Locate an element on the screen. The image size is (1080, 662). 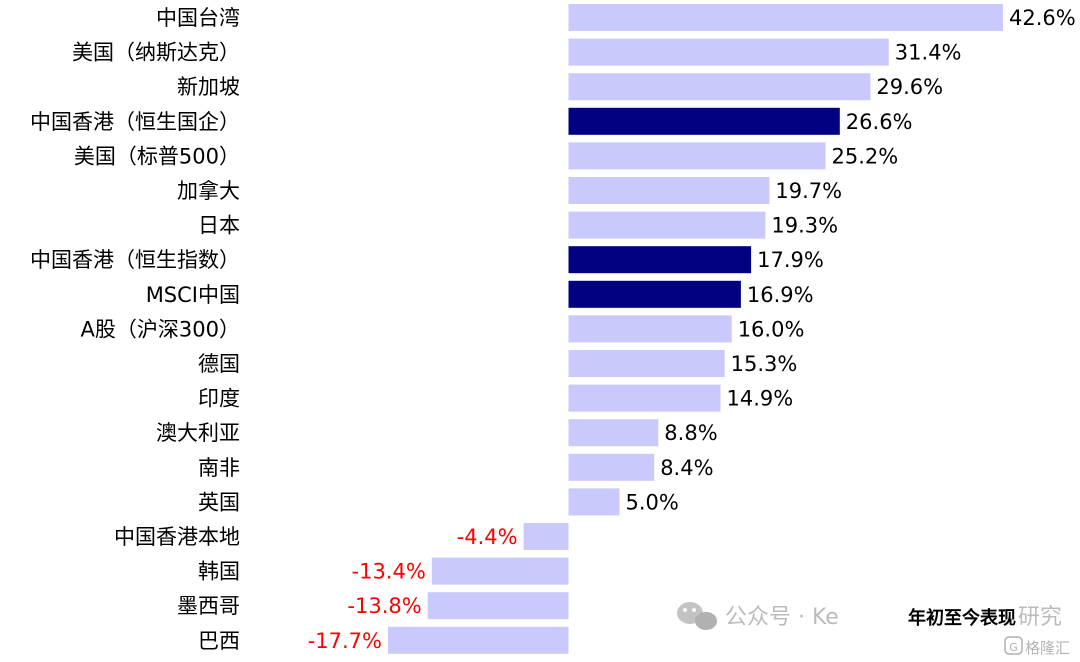
category-label: 德国 is located at coordinates (219, 364).